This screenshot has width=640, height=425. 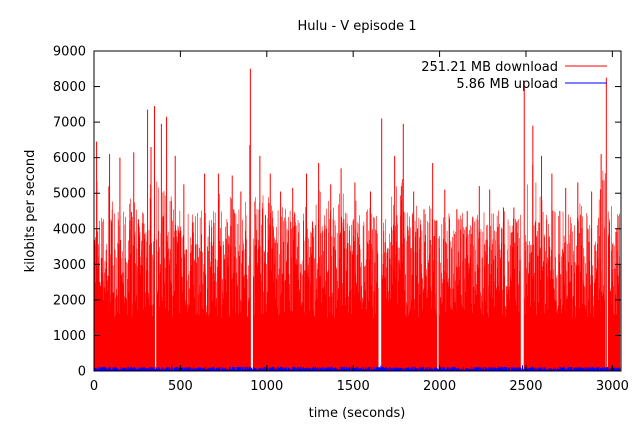 What do you see at coordinates (353, 386) in the screenshot?
I see `x-tick-label: 1500` at bounding box center [353, 386].